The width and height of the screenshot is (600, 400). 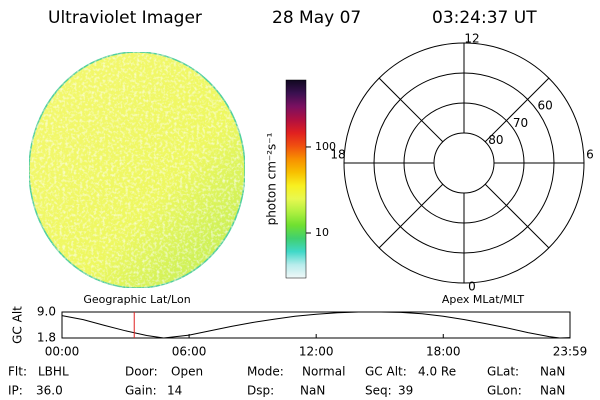 What do you see at coordinates (495, 140) in the screenshot?
I see `polar-ring-label: 80` at bounding box center [495, 140].